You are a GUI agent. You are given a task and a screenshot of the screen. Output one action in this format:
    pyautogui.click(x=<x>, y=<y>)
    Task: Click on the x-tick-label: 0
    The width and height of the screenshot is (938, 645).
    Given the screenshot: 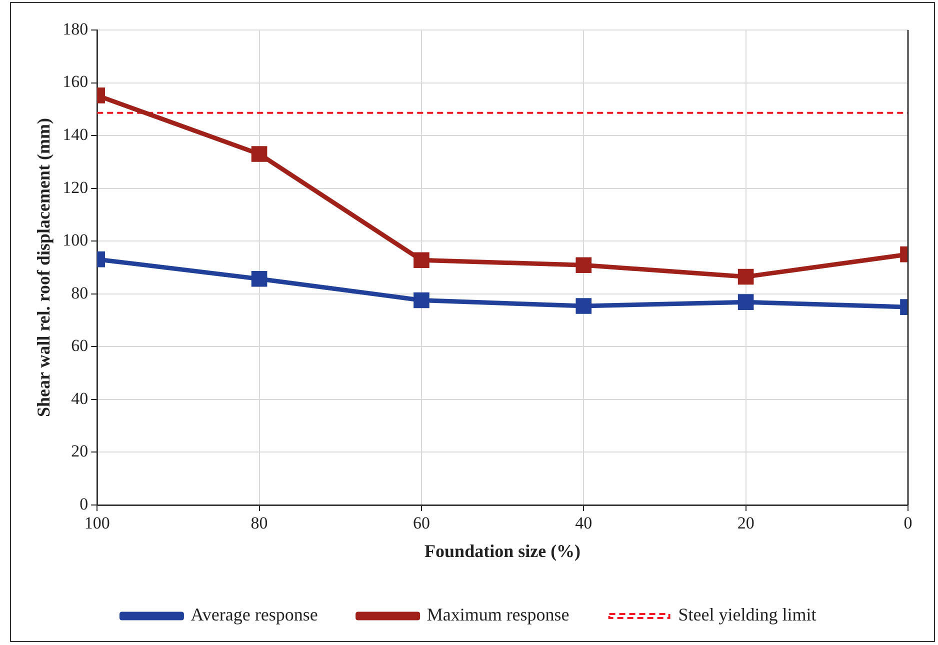 What is the action you would take?
    pyautogui.click(x=908, y=523)
    